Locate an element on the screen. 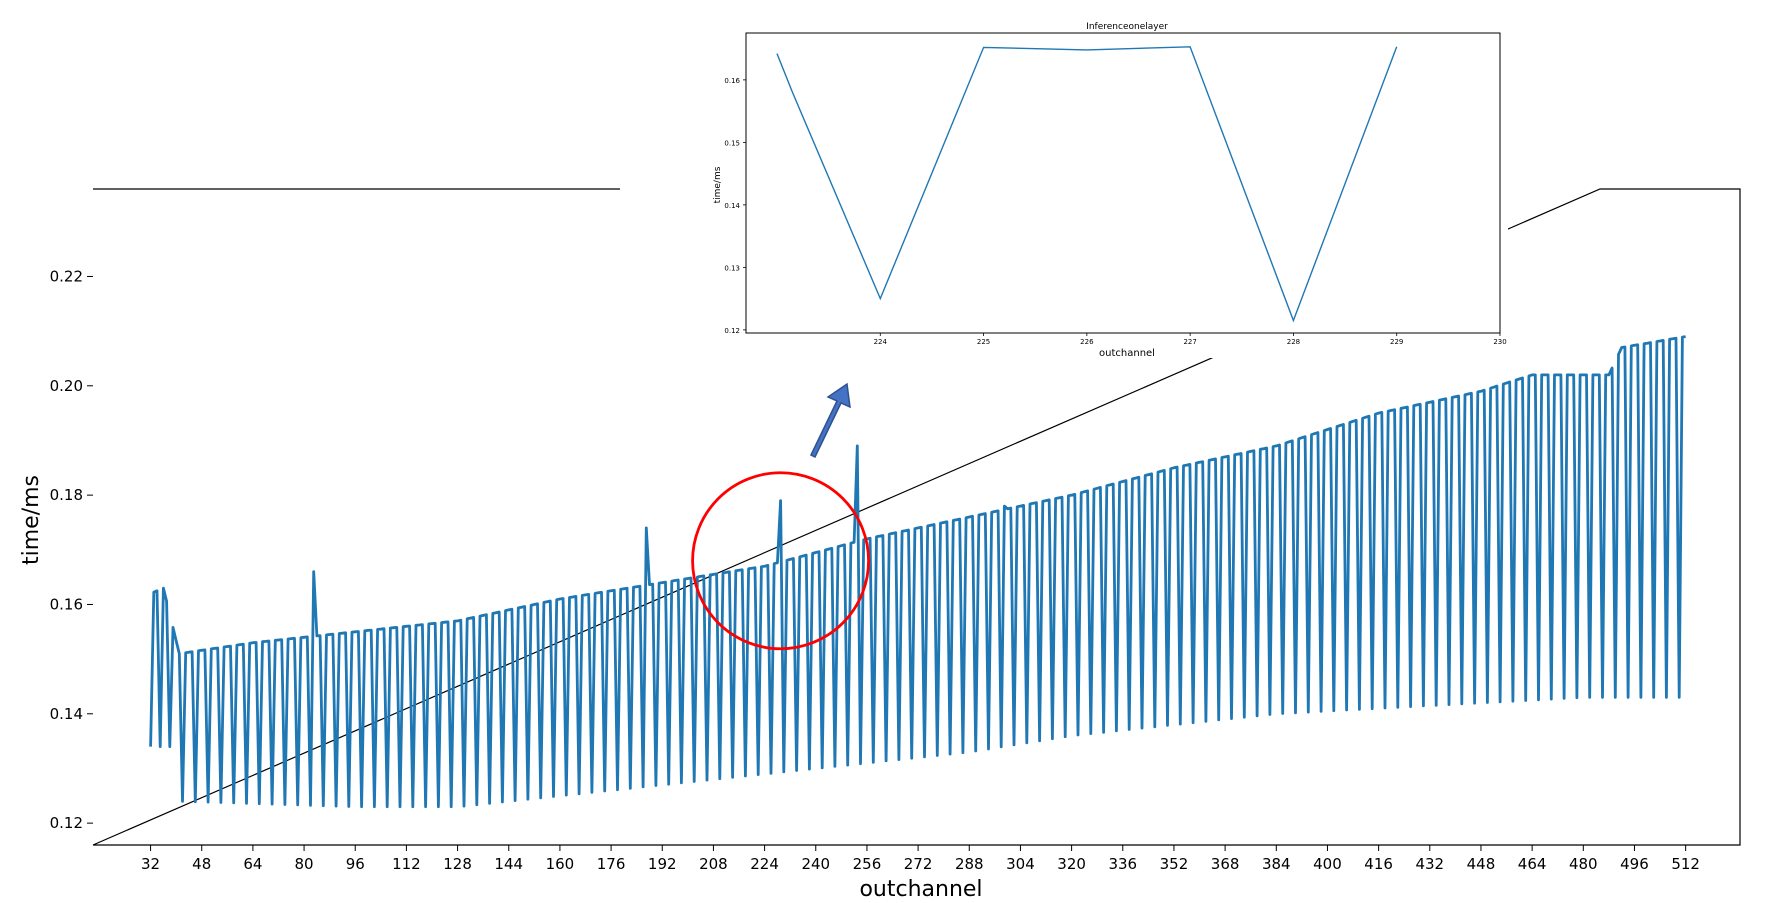 The image size is (1778, 903). main-x-tick-label: 64 is located at coordinates (252, 864).